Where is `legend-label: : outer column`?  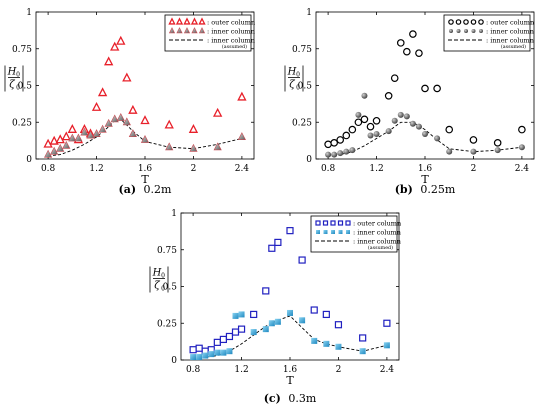
legend-label: : outer column is located at coordinates (231, 23).